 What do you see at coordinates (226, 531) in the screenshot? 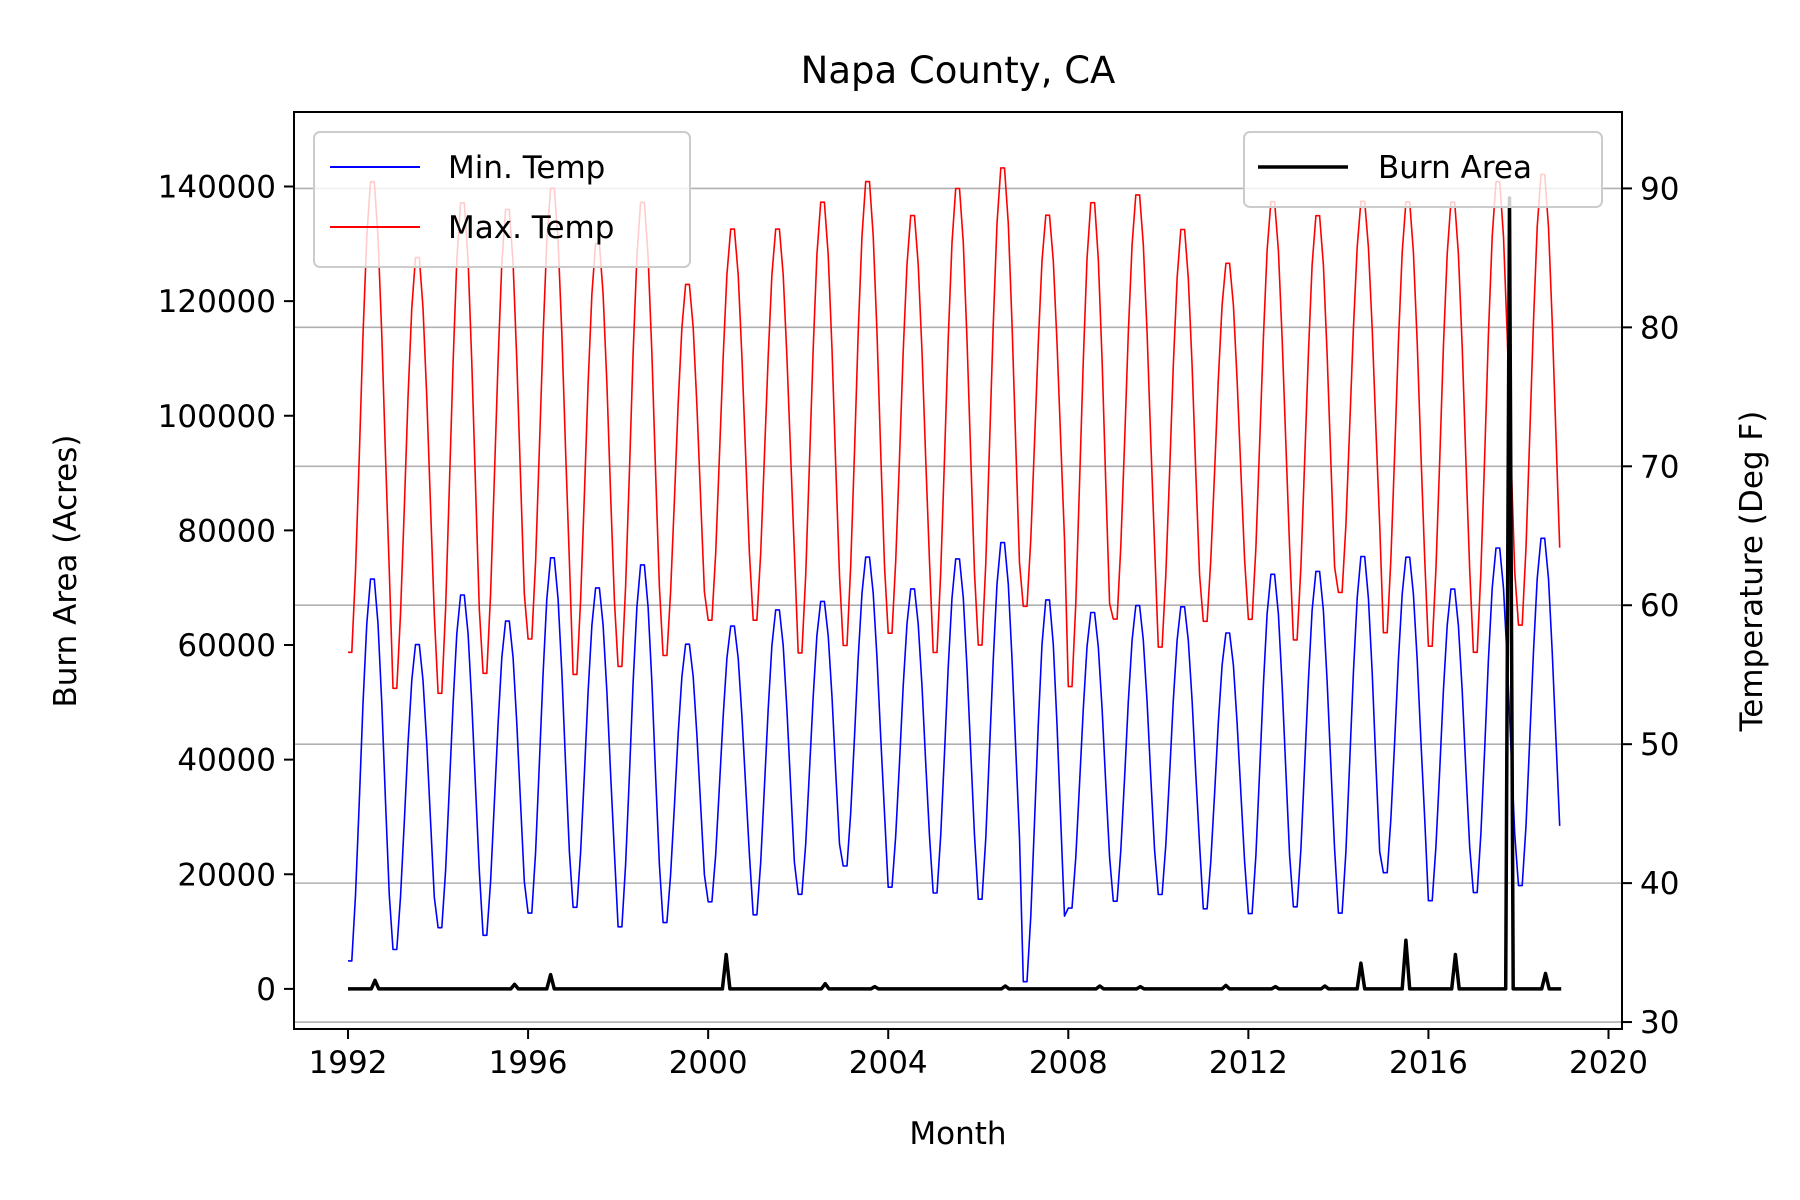
I see `y-left-tick-label: 80000` at bounding box center [226, 531].